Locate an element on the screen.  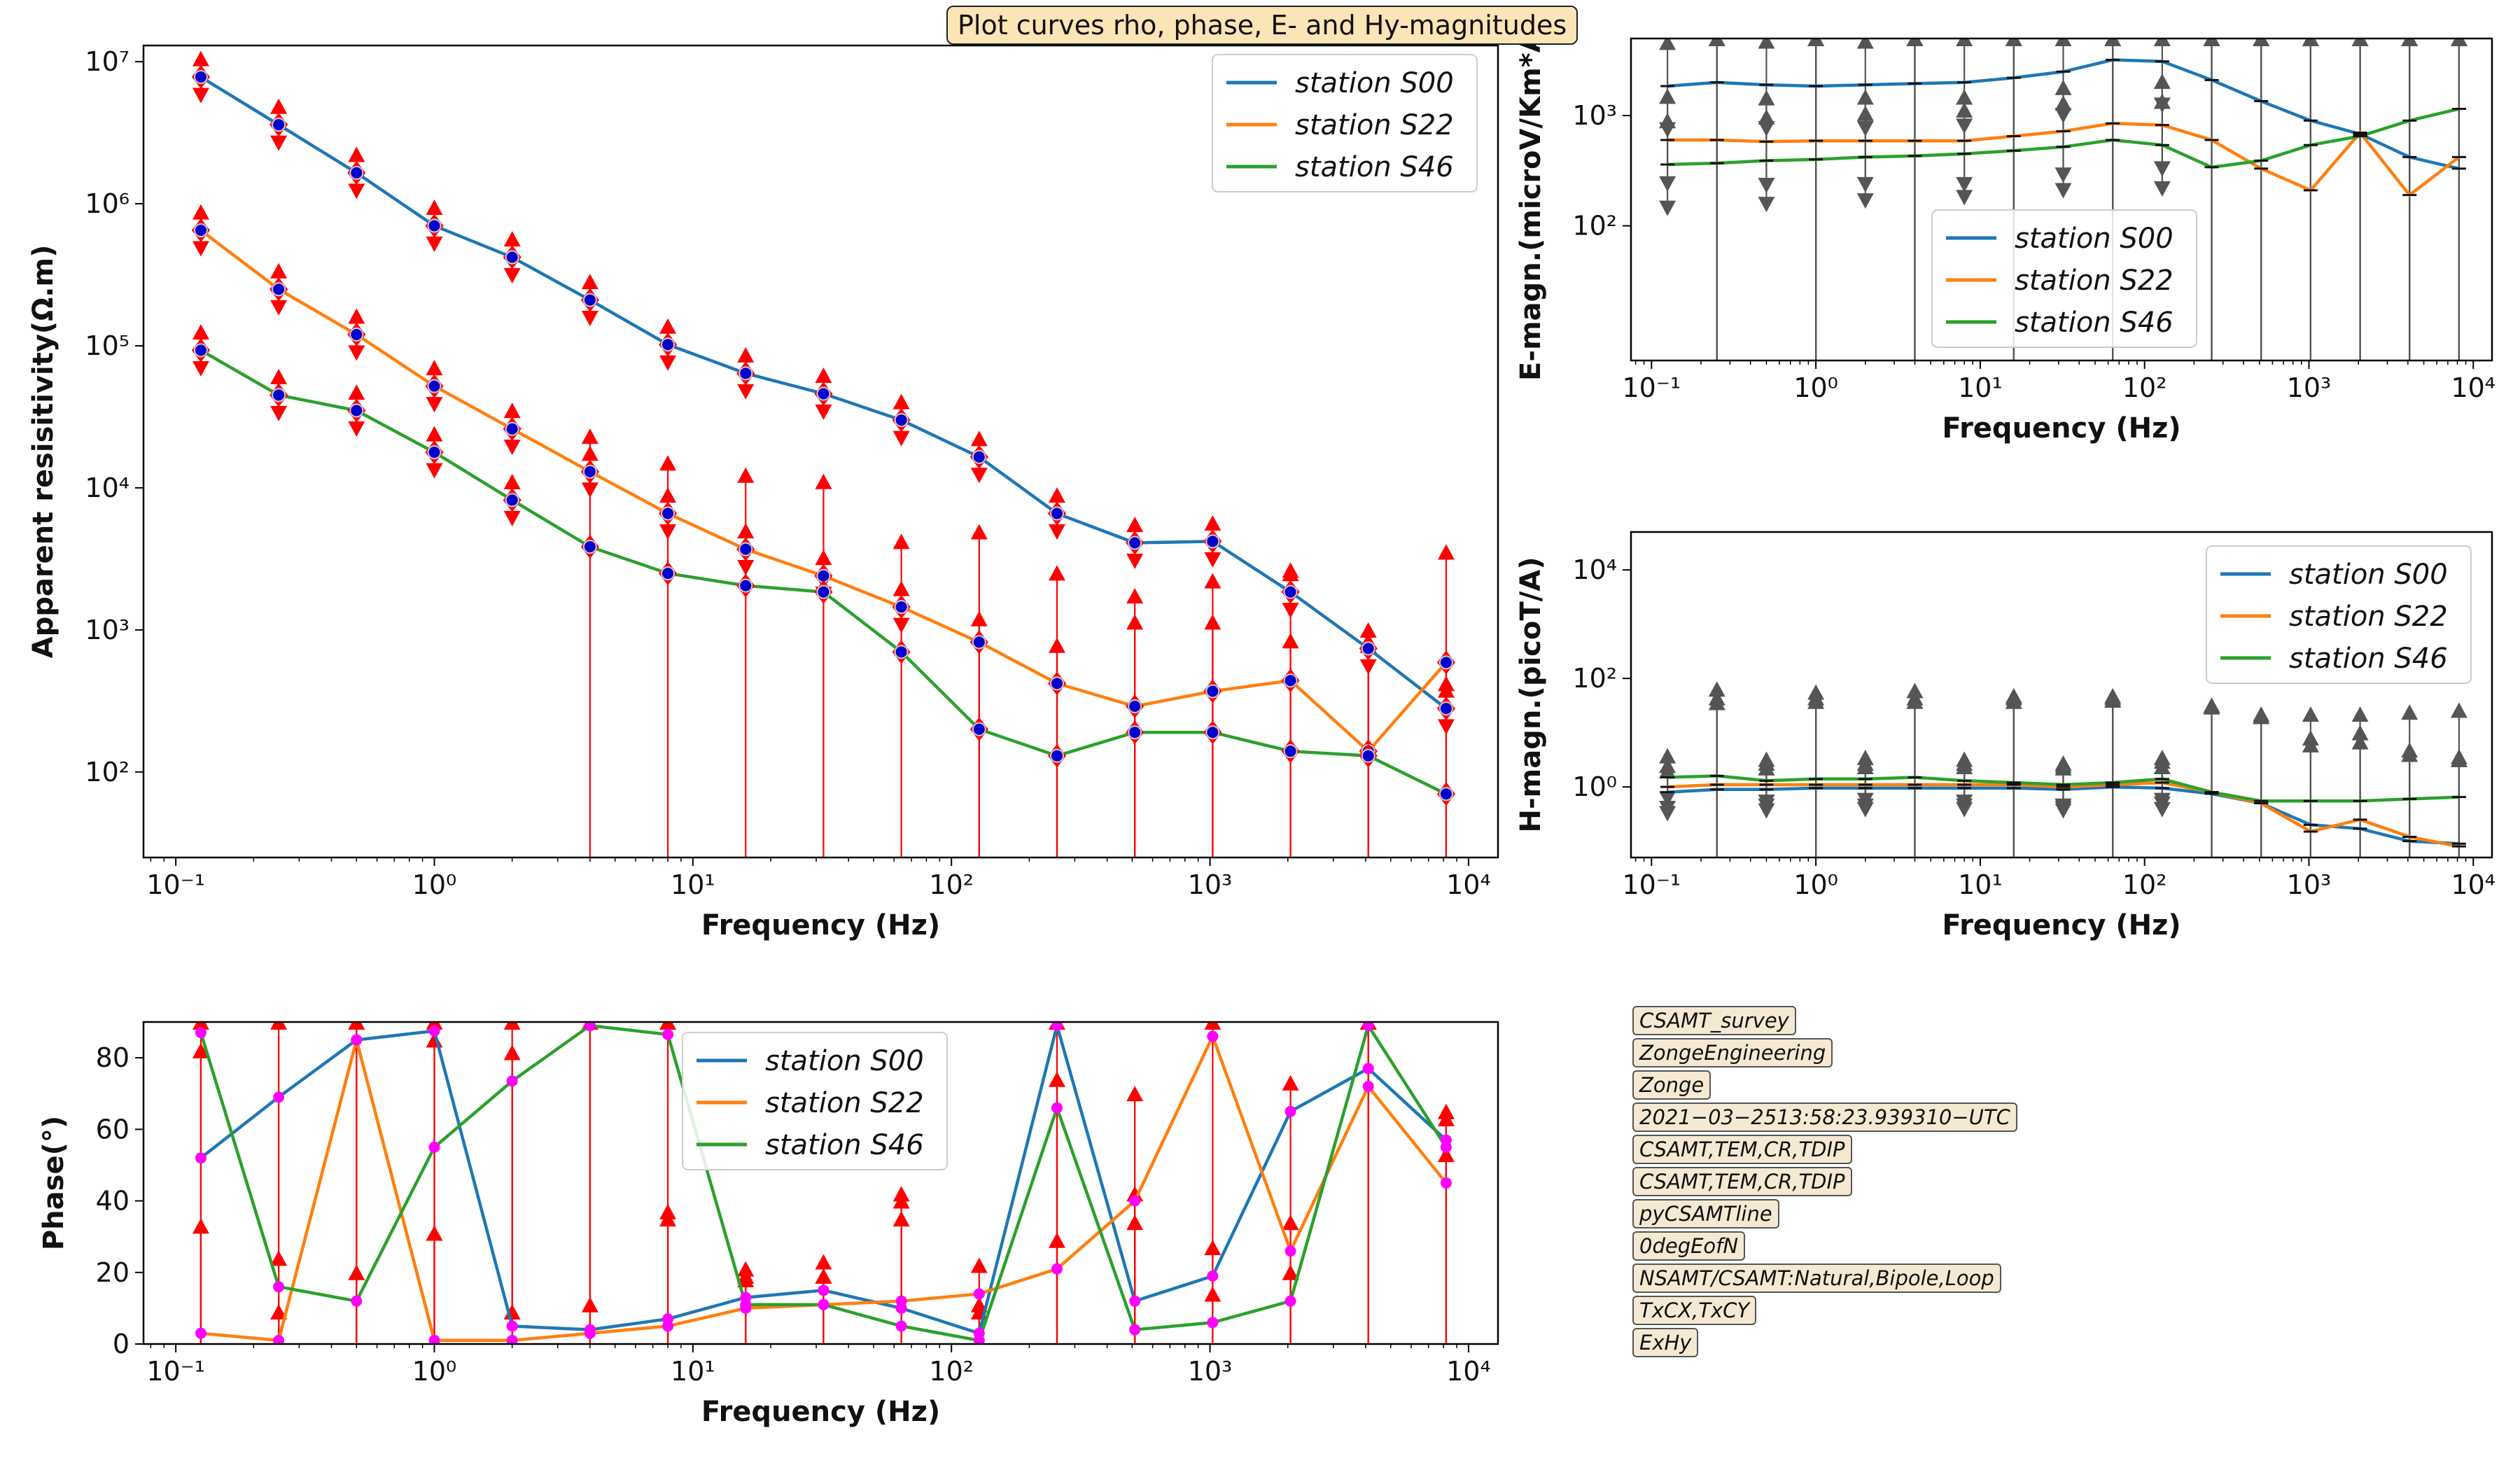
y-axis-label: Phase(°) is located at coordinates (54, 1183).